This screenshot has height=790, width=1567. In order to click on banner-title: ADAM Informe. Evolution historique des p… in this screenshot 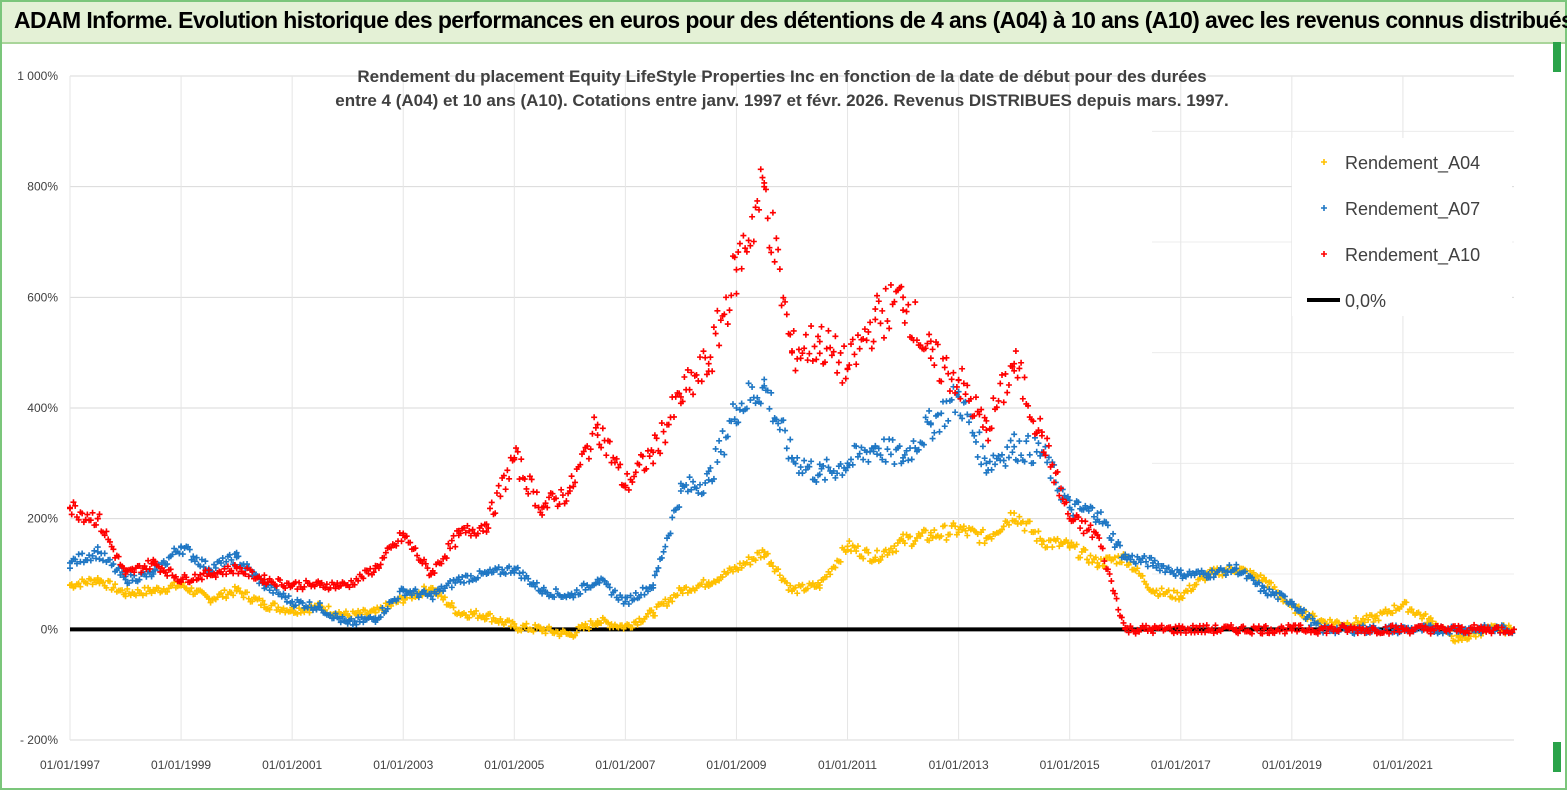, I will do `click(790, 20)`.